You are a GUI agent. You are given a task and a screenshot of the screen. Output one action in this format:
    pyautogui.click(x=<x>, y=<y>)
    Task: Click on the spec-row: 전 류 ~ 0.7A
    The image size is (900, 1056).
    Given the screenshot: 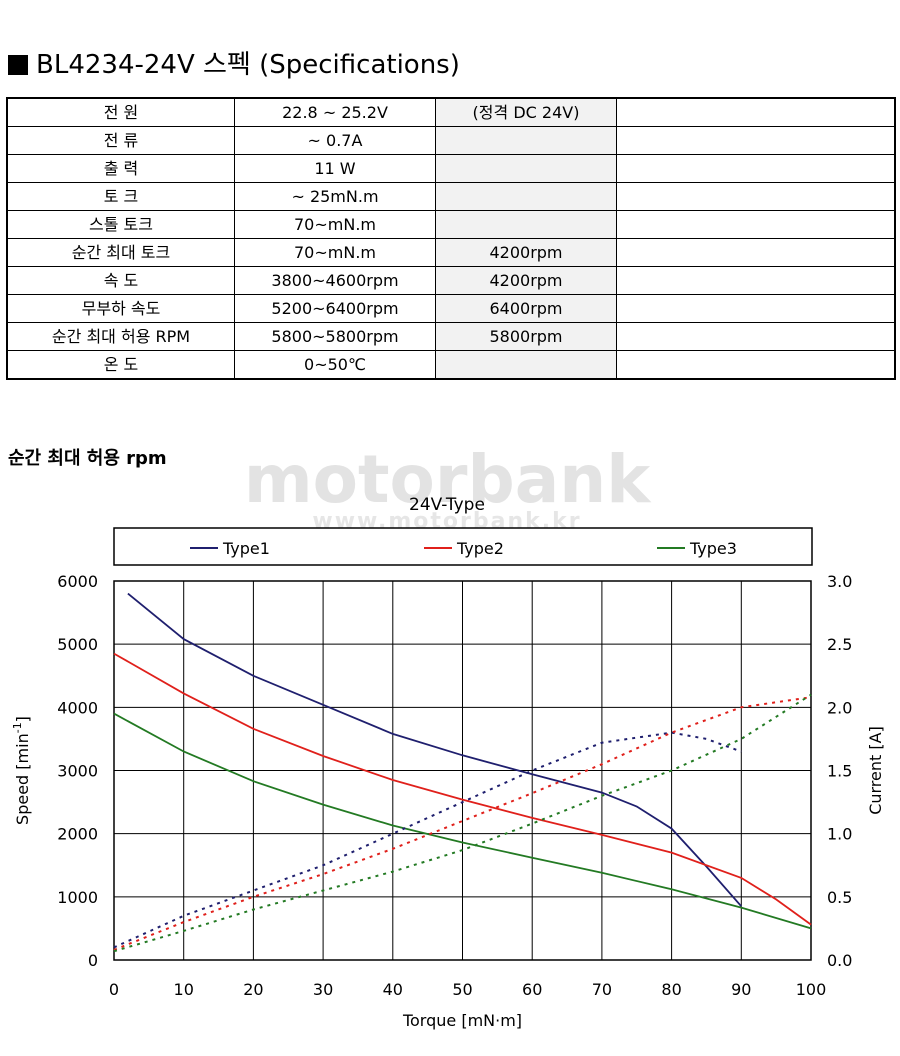 What is the action you would take?
    pyautogui.click(x=451, y=140)
    